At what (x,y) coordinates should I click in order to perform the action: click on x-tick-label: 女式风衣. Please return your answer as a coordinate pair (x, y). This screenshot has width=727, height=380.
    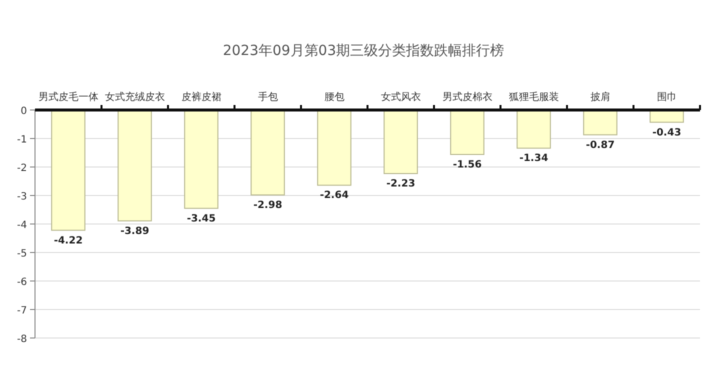
    Looking at the image, I should click on (400, 97).